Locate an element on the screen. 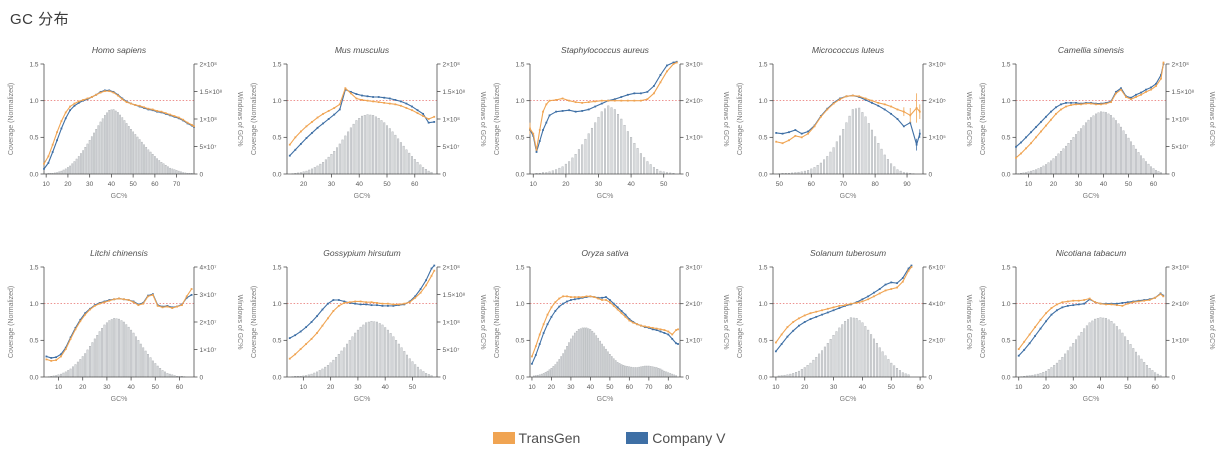 This screenshot has height=461, width=1218. plot-title: Mus musculus is located at coordinates (362, 50).